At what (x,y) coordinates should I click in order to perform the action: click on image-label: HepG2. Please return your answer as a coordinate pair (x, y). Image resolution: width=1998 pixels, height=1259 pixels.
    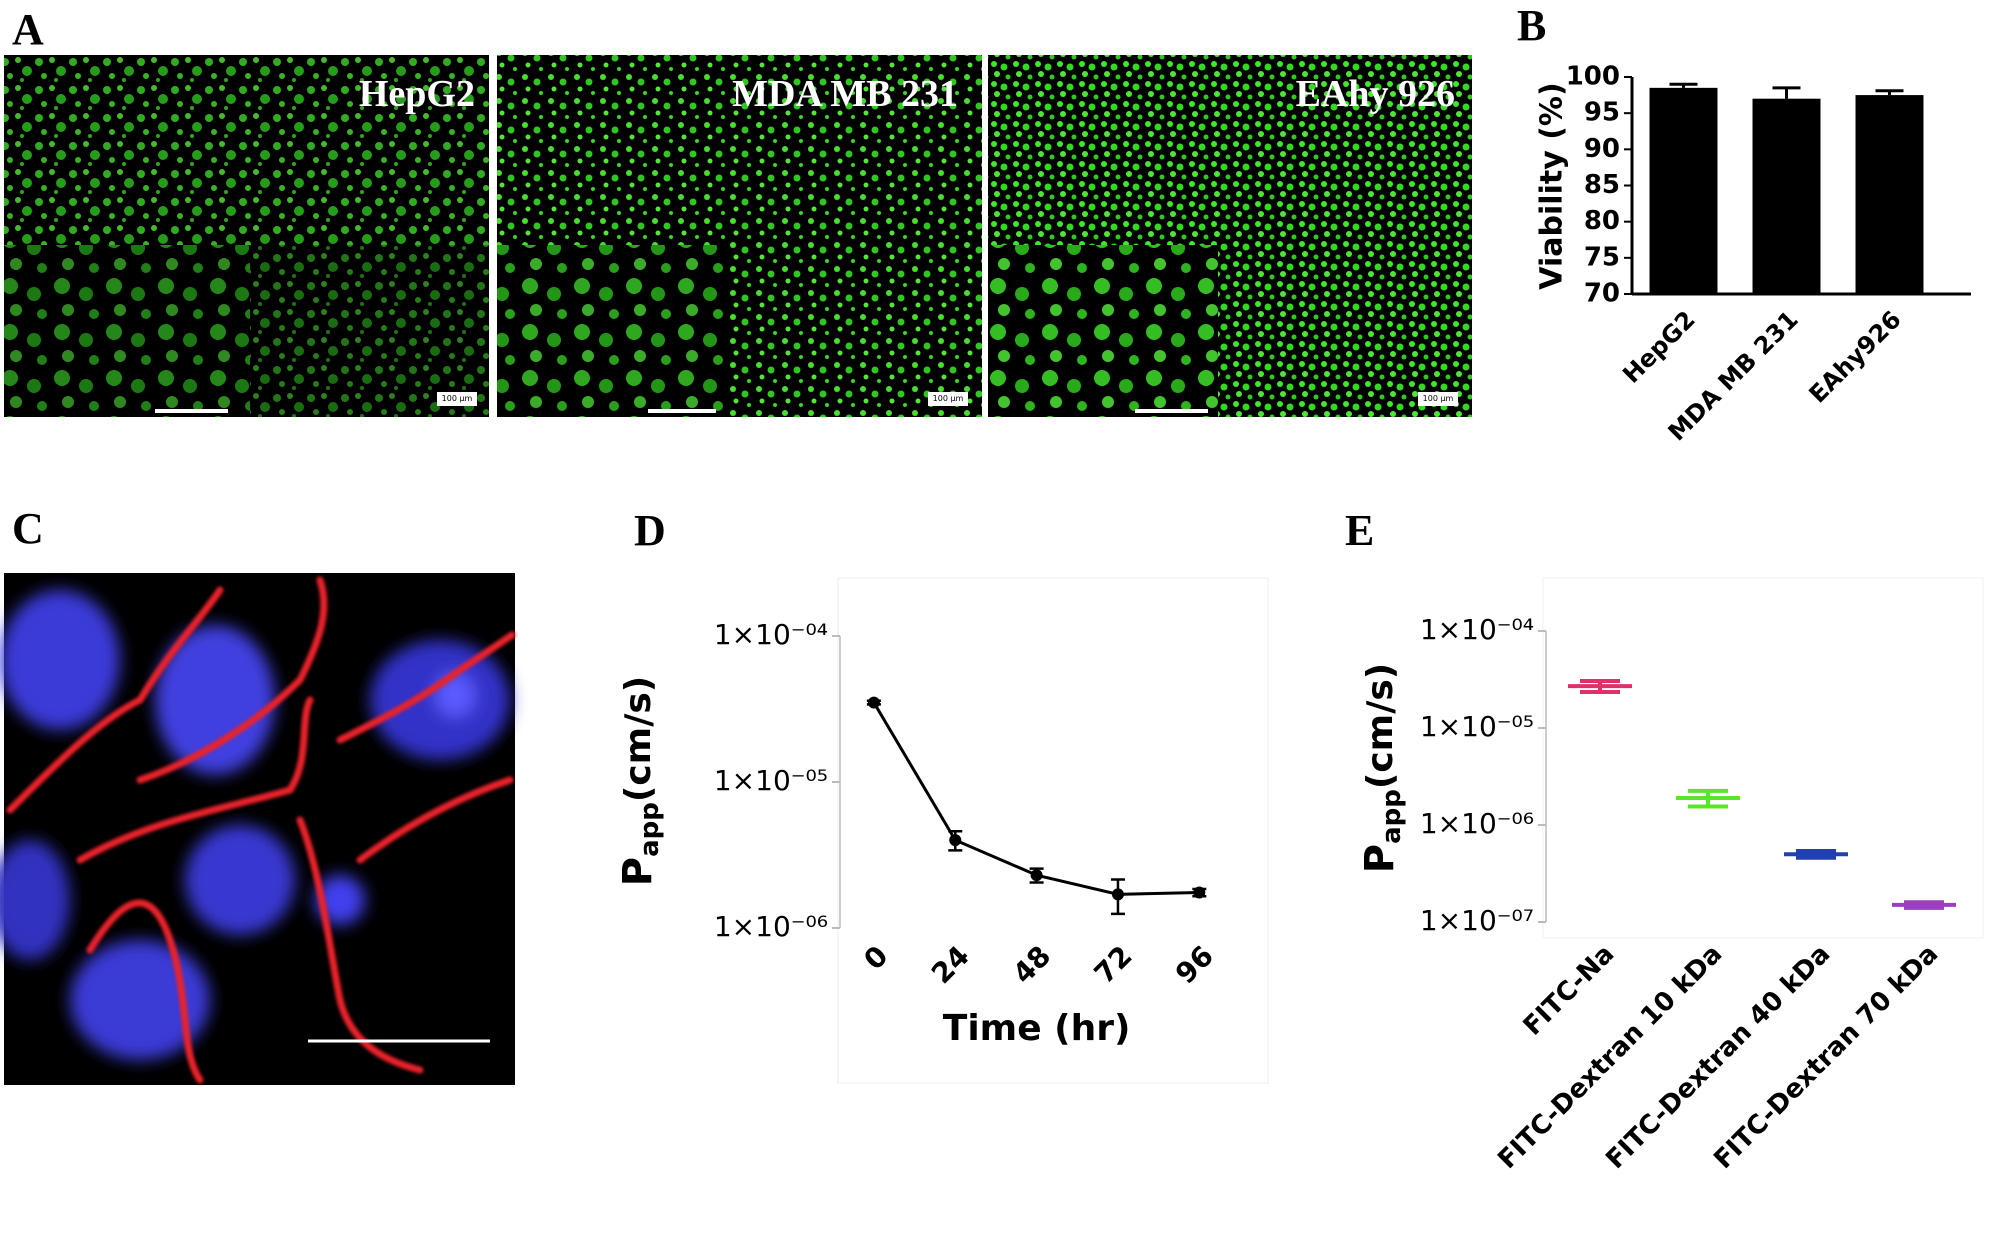
    Looking at the image, I should click on (417, 94).